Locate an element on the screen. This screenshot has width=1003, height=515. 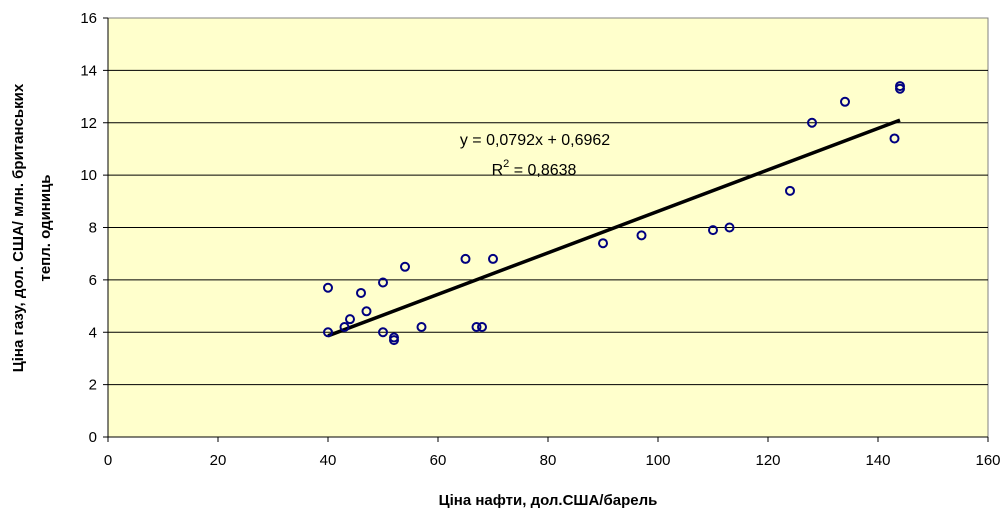
r-squared-label: R2 = 0,8638 is located at coordinates (534, 168).